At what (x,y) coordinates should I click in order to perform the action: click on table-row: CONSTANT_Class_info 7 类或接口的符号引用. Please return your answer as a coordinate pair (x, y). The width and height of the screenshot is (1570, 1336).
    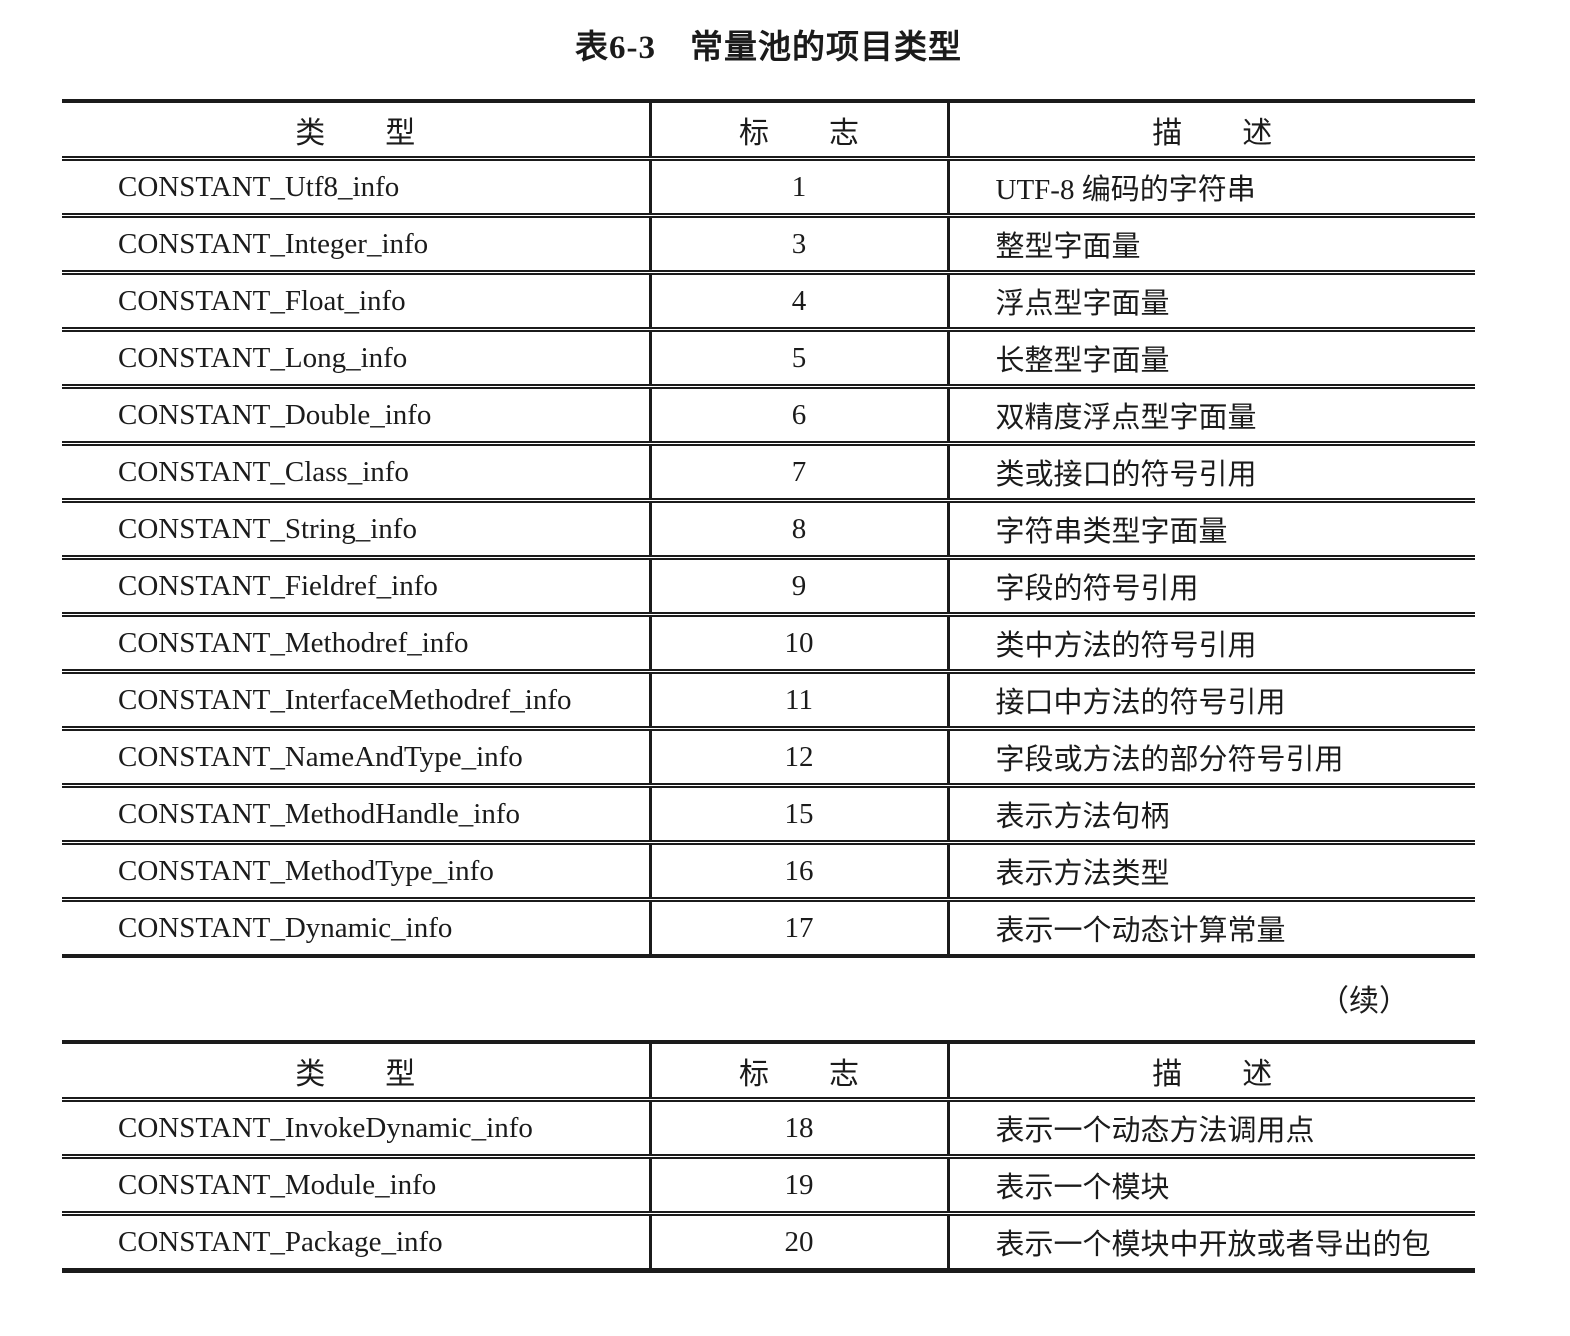
    Looking at the image, I should click on (768, 473).